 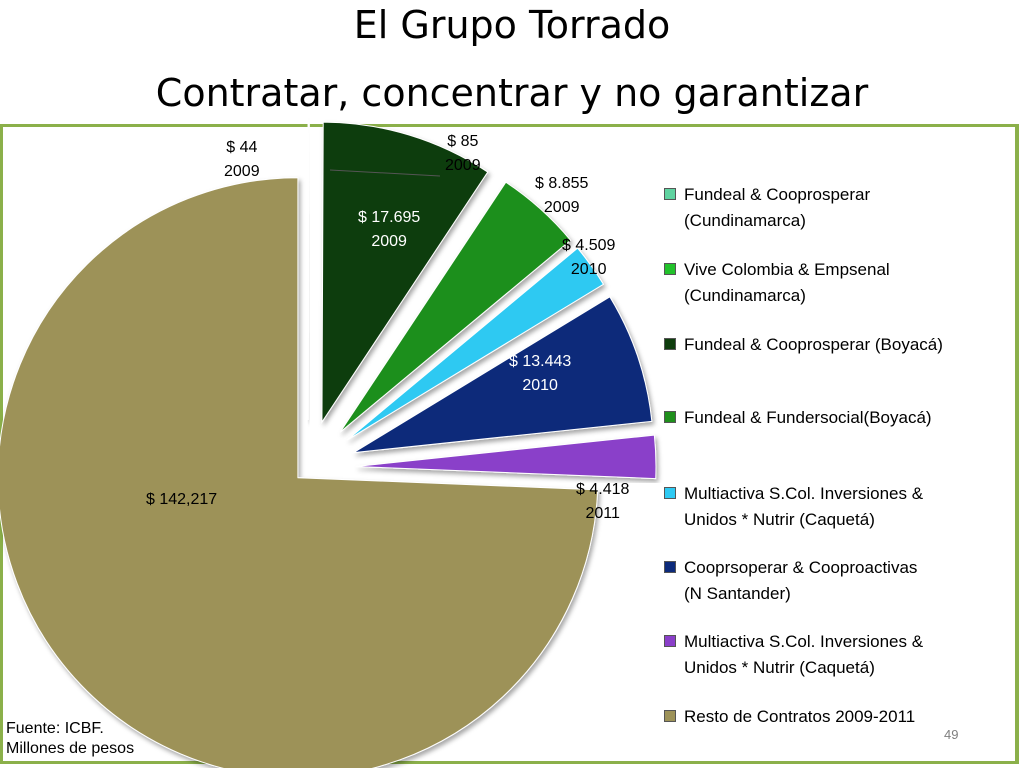 What do you see at coordinates (242, 147) in the screenshot?
I see `value-label: $ 44` at bounding box center [242, 147].